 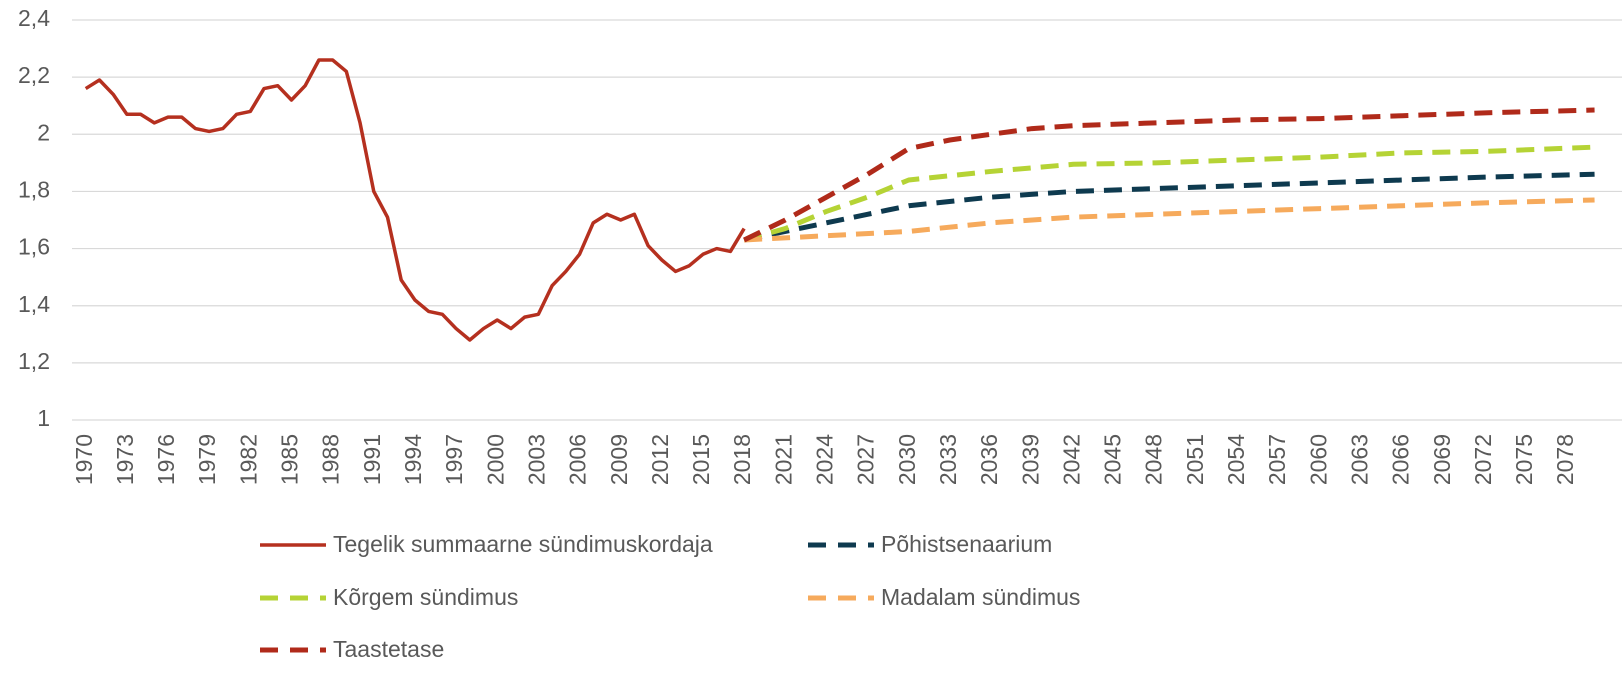 I want to click on y-tick-label: 2, so click(x=43, y=132).